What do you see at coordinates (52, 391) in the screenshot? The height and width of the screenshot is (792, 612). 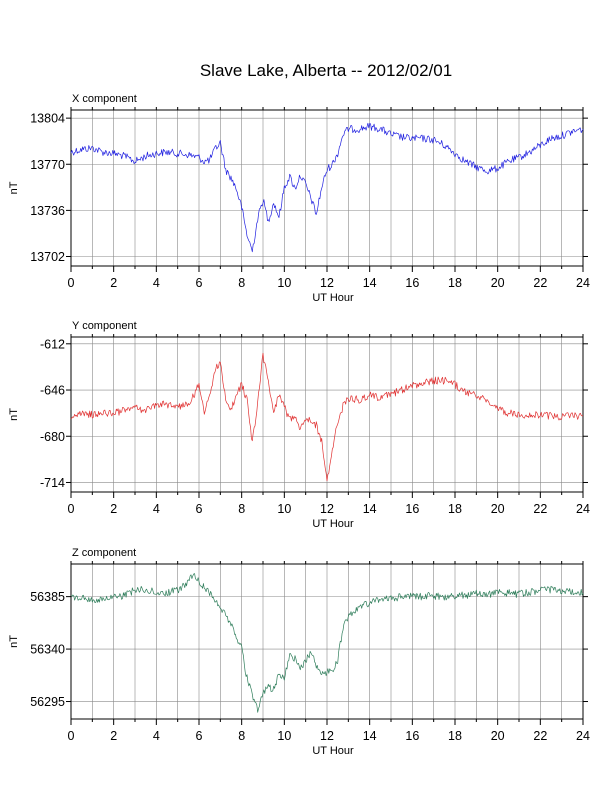 I see `y-tick-label: -646` at bounding box center [52, 391].